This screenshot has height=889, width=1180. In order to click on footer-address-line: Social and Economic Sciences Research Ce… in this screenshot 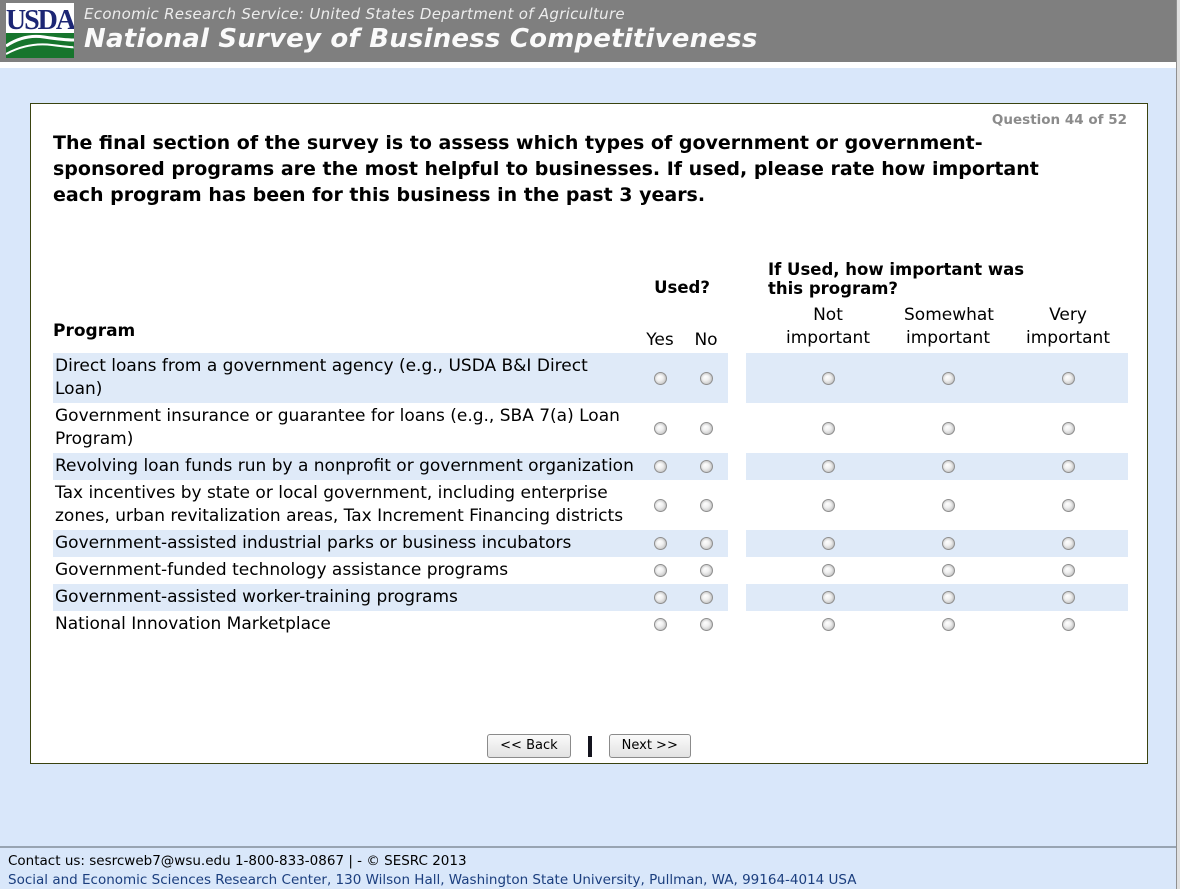, I will do `click(432, 880)`.